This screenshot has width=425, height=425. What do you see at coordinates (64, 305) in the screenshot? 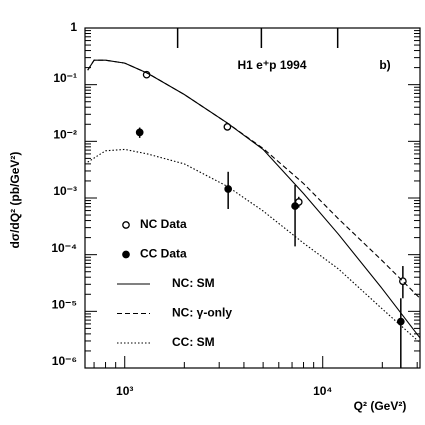
I see `y-tick-label: 10⁻⁵` at bounding box center [64, 305].